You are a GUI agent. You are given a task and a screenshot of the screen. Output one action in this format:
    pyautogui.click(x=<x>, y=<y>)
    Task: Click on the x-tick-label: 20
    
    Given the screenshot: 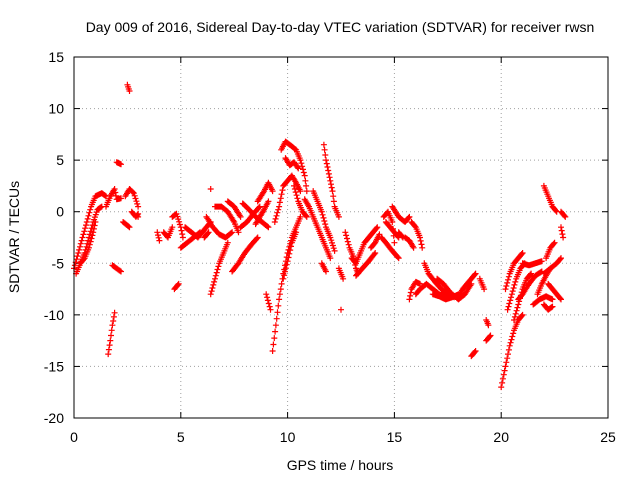 What is the action you would take?
    pyautogui.click(x=501, y=437)
    